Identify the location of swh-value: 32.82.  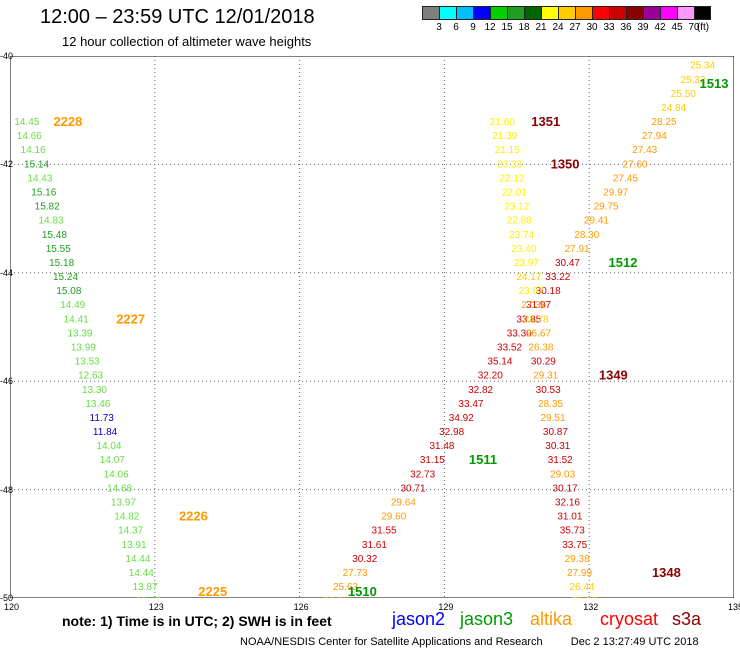
(480, 390).